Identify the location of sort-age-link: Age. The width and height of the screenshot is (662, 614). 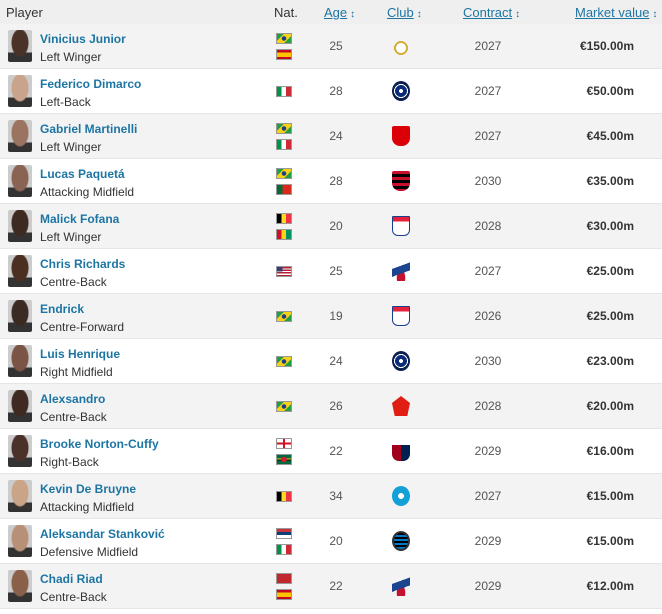
(336, 12).